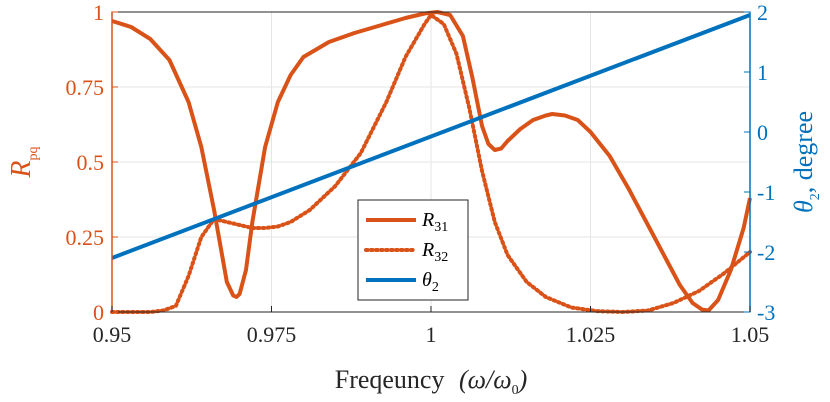 This screenshot has height=402, width=830. Describe the element at coordinates (434, 252) in the screenshot. I see `legend-label-r32: R32` at that location.